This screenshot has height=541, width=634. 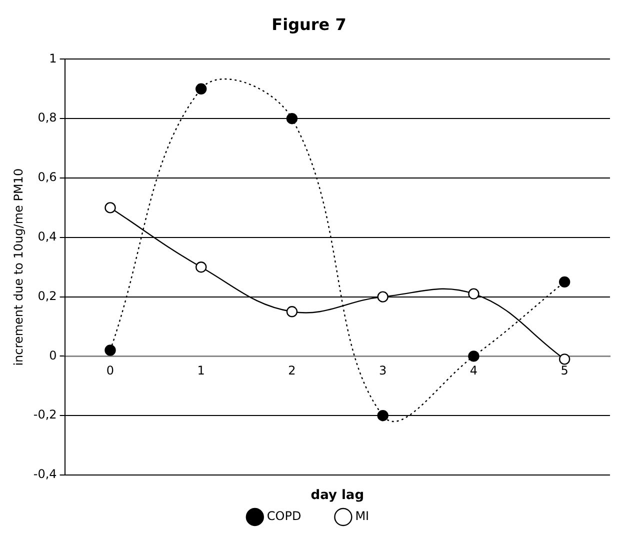 I want to click on chart-title: Figure 7, so click(x=309, y=24).